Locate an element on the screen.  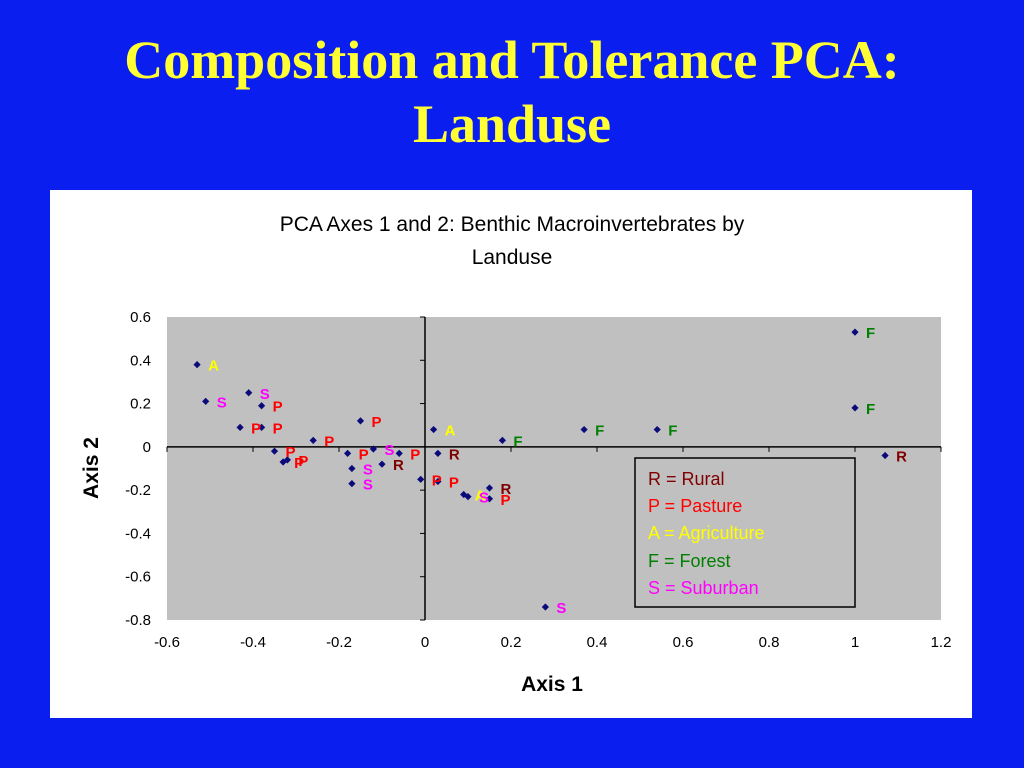
y-axis-label: Axis 2 is located at coordinates (91, 468).